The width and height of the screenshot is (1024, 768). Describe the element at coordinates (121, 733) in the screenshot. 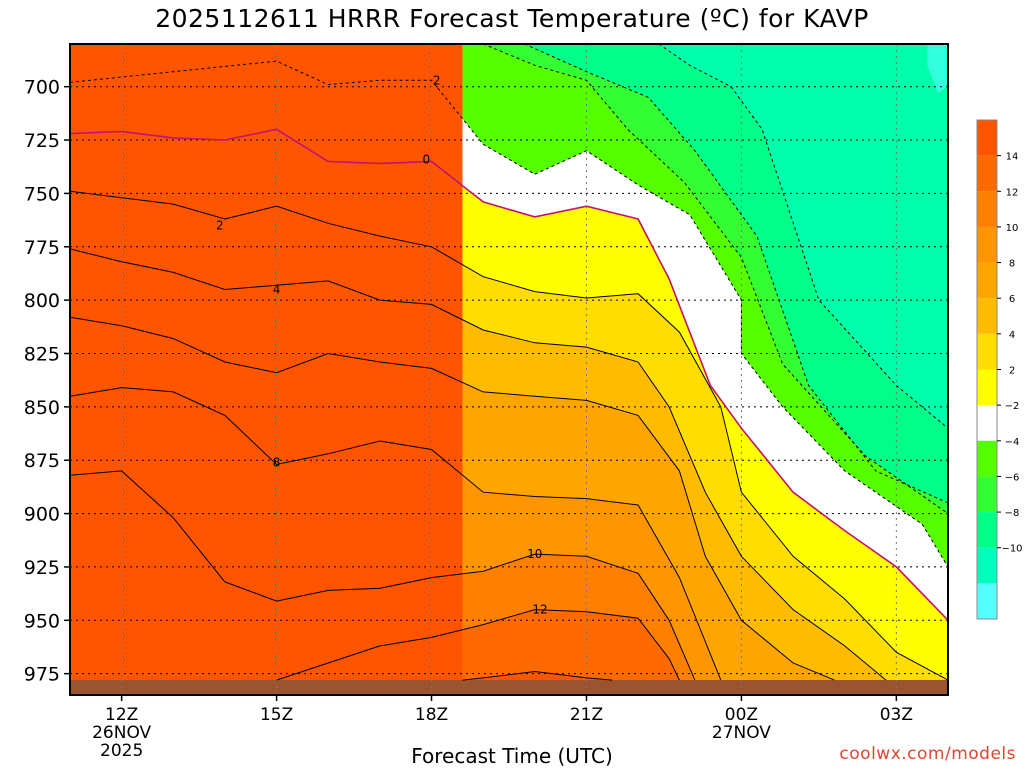

I see `x-tick-date-12Z: 26NOV` at that location.